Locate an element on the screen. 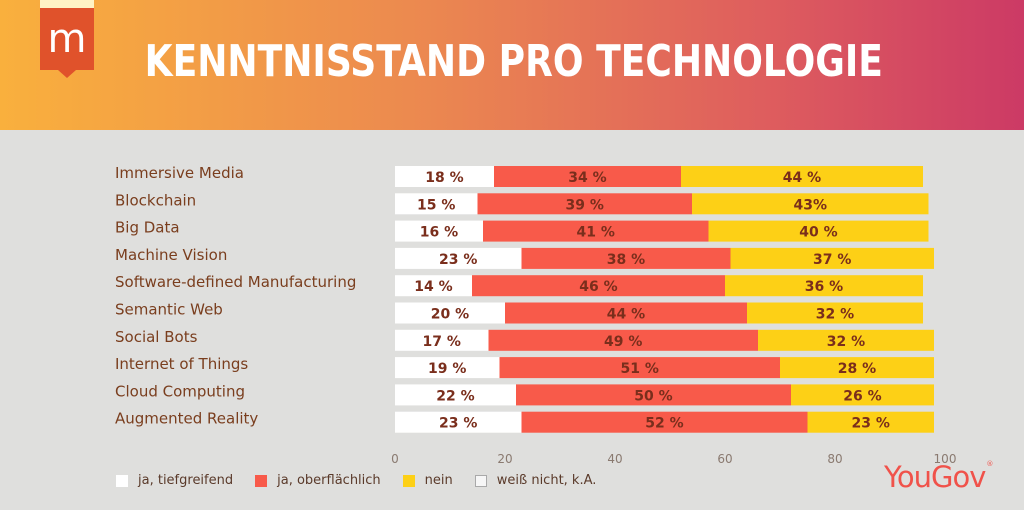  data-label: 14 % is located at coordinates (433, 287).